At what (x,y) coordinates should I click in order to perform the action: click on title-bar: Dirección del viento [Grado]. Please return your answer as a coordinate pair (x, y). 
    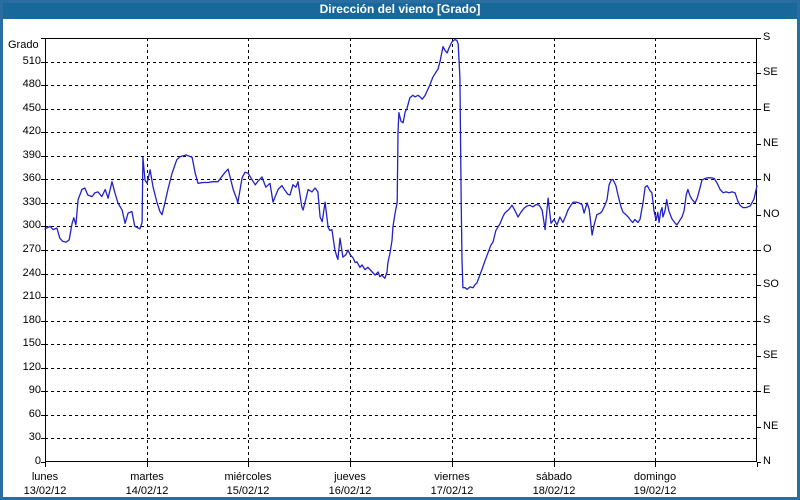
    Looking at the image, I should click on (400, 9).